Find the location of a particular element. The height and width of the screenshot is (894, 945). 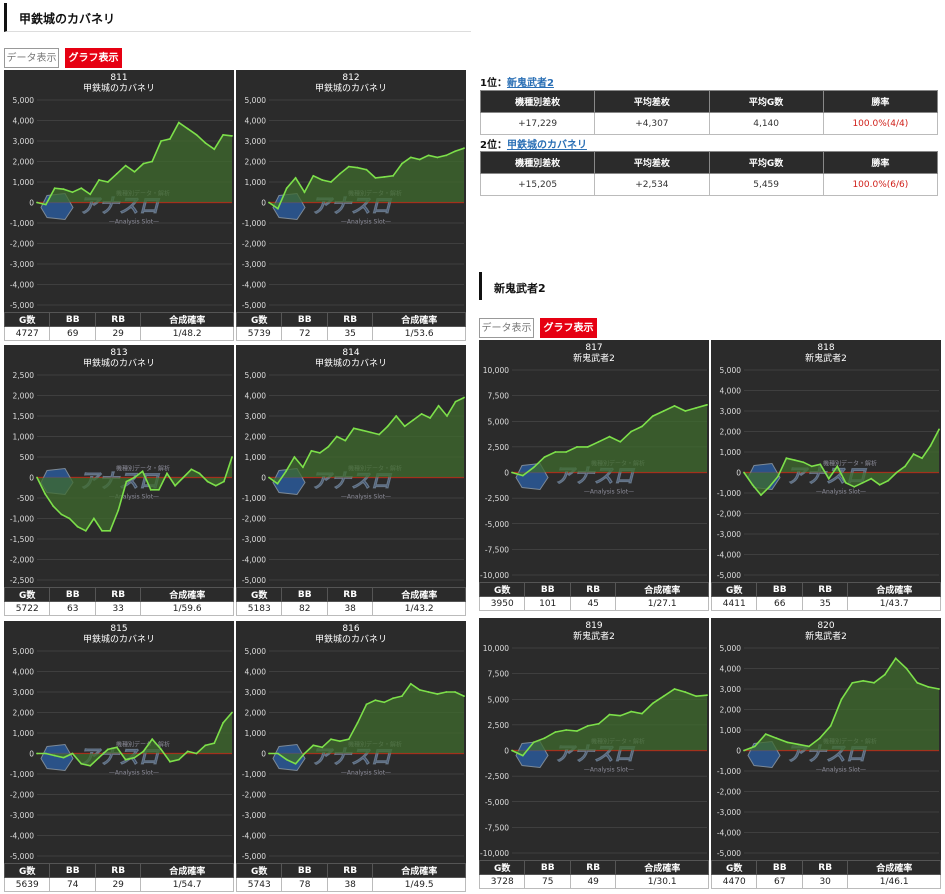

stats-value: 1/43.7 is located at coordinates (894, 603).